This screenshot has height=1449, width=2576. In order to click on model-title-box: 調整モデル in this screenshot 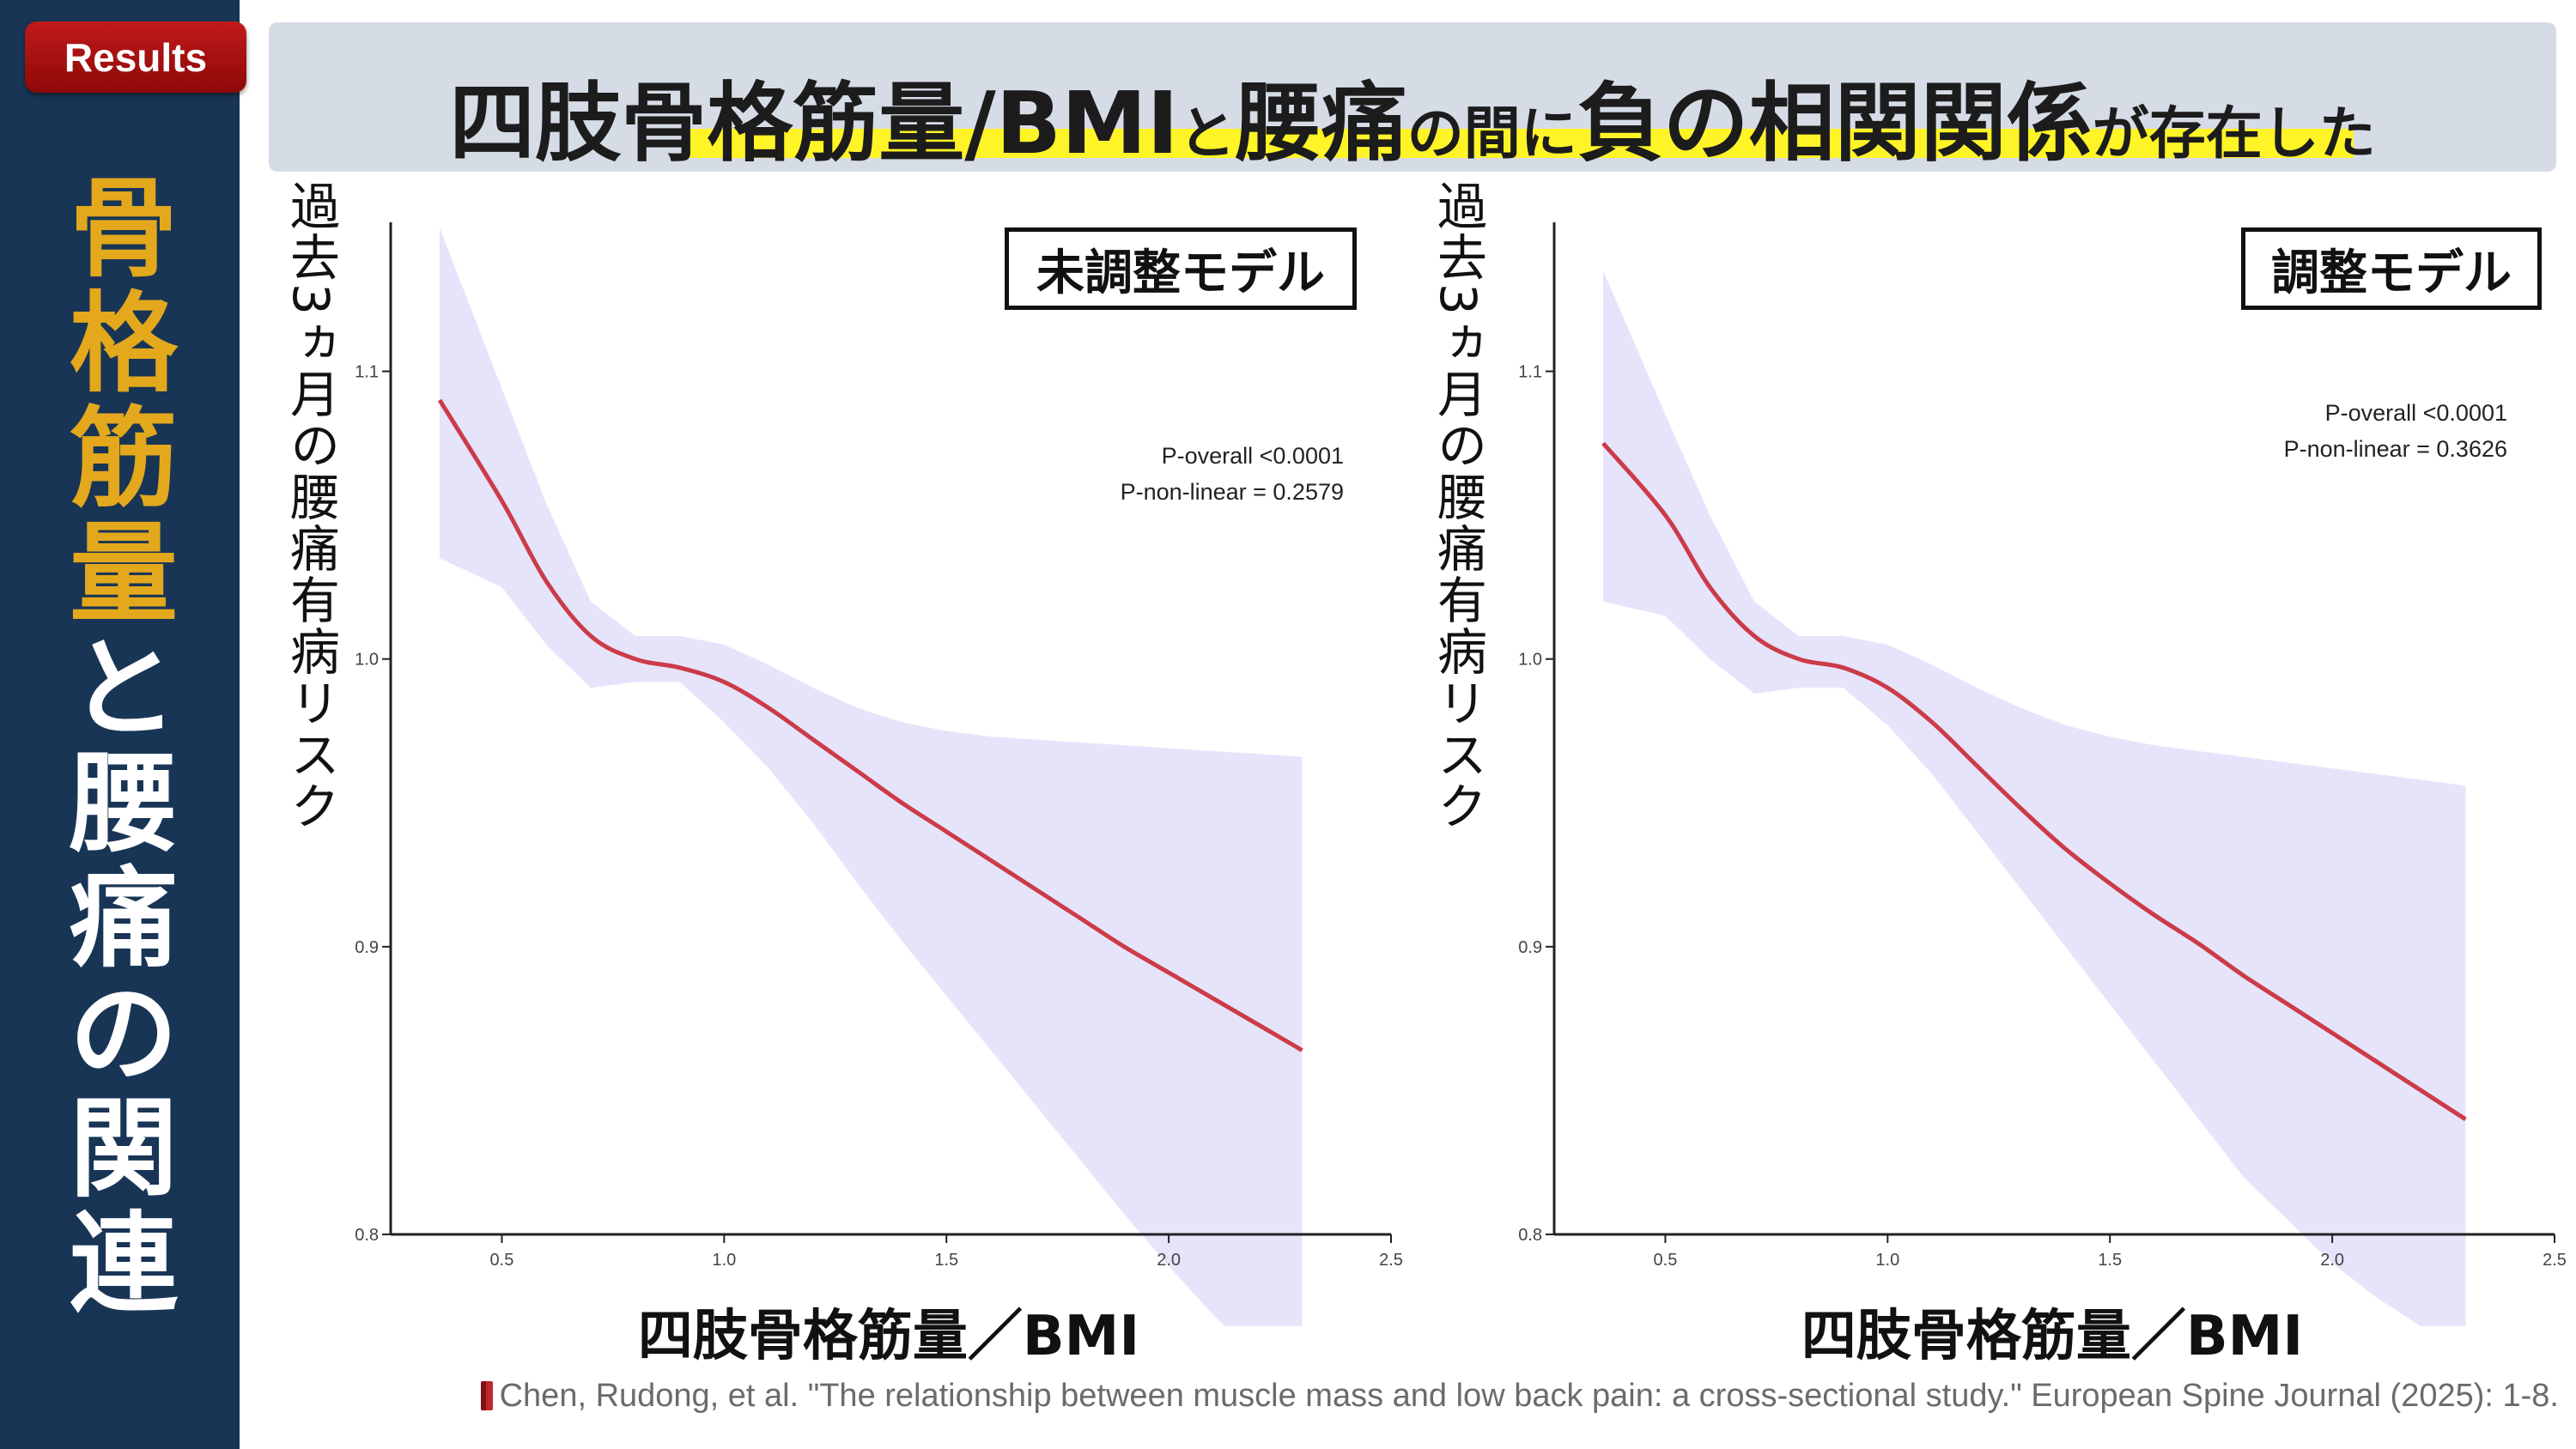, I will do `click(2391, 268)`.